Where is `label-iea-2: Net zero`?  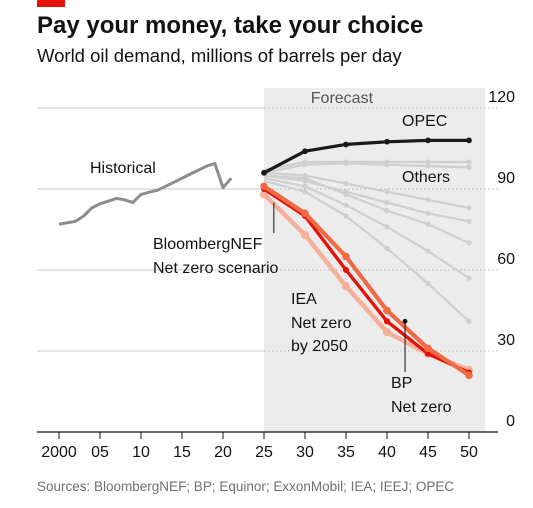 label-iea-2: Net zero is located at coordinates (321, 323).